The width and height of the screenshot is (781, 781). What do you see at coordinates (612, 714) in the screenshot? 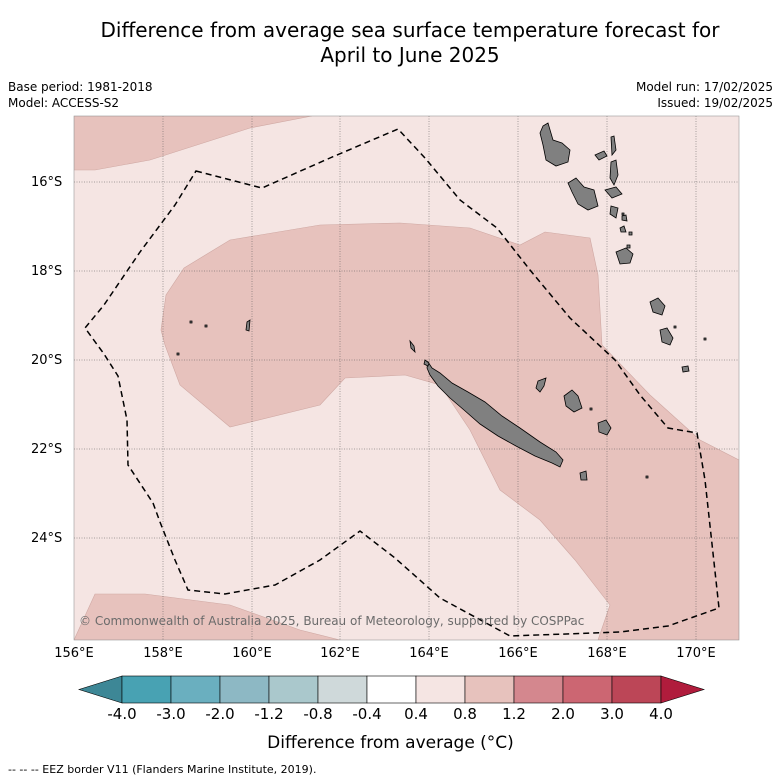
I see `colorbar-tick-label: 3.0` at bounding box center [612, 714].